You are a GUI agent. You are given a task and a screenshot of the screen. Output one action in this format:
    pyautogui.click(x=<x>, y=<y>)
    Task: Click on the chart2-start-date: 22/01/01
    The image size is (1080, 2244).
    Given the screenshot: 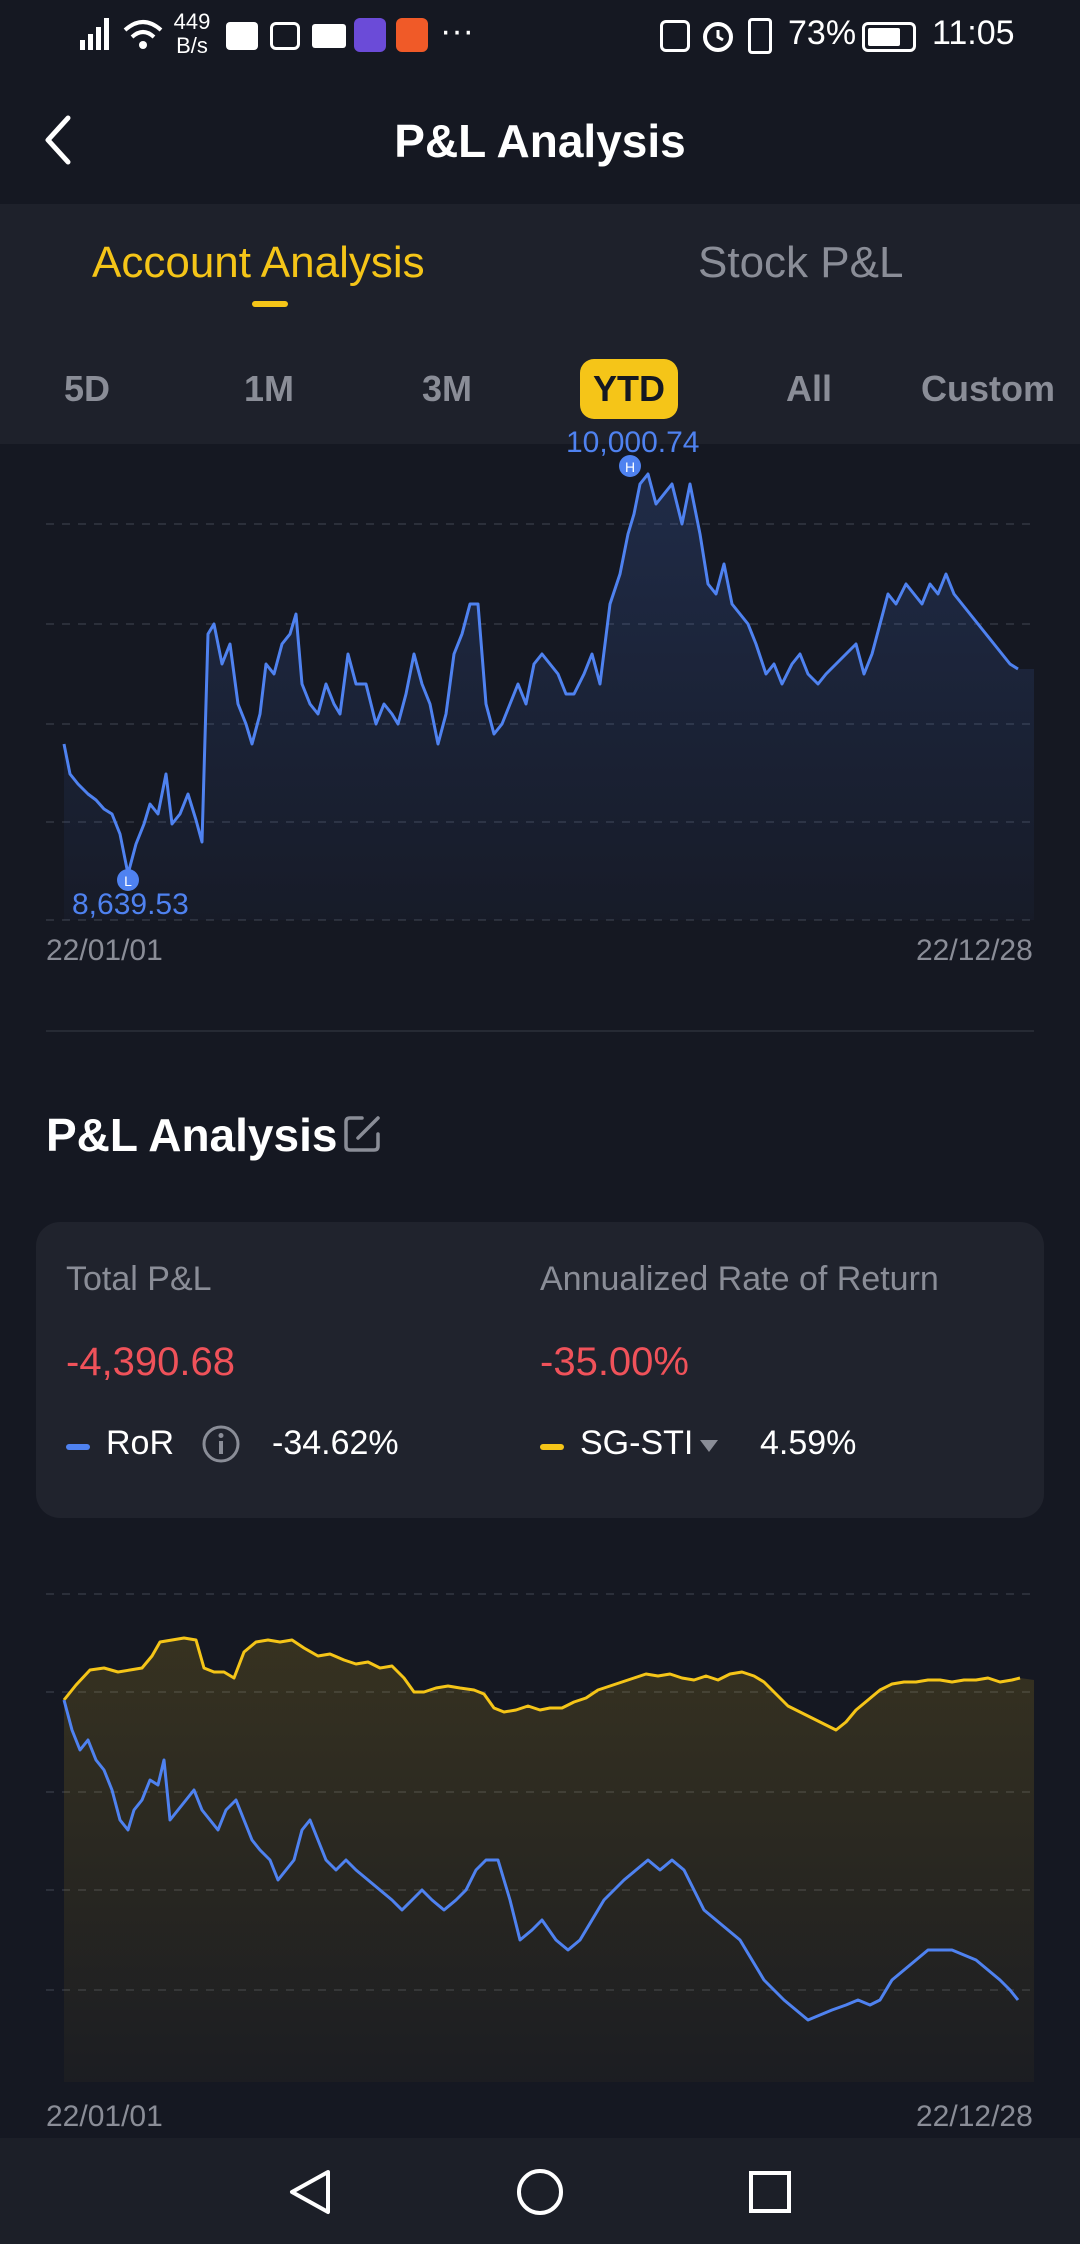 What is the action you would take?
    pyautogui.click(x=104, y=2116)
    